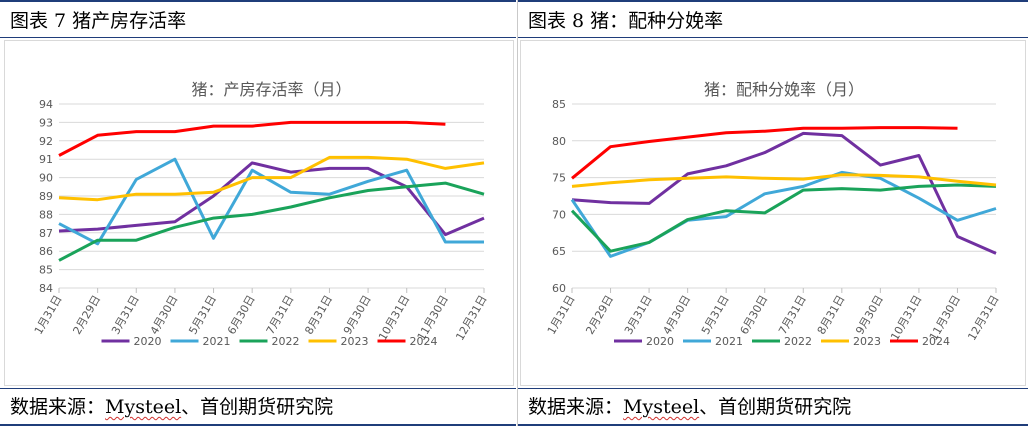 This screenshot has height=426, width=1028. I want to click on right-source-brand: Mysteel, so click(661, 407).